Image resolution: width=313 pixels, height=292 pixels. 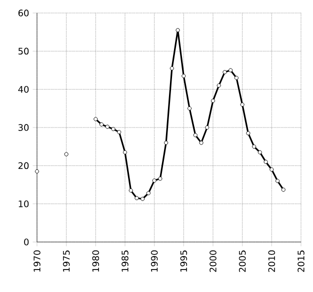 What do you see at coordinates (23, 204) in the screenshot?
I see `y-tick-label: 10` at bounding box center [23, 204].